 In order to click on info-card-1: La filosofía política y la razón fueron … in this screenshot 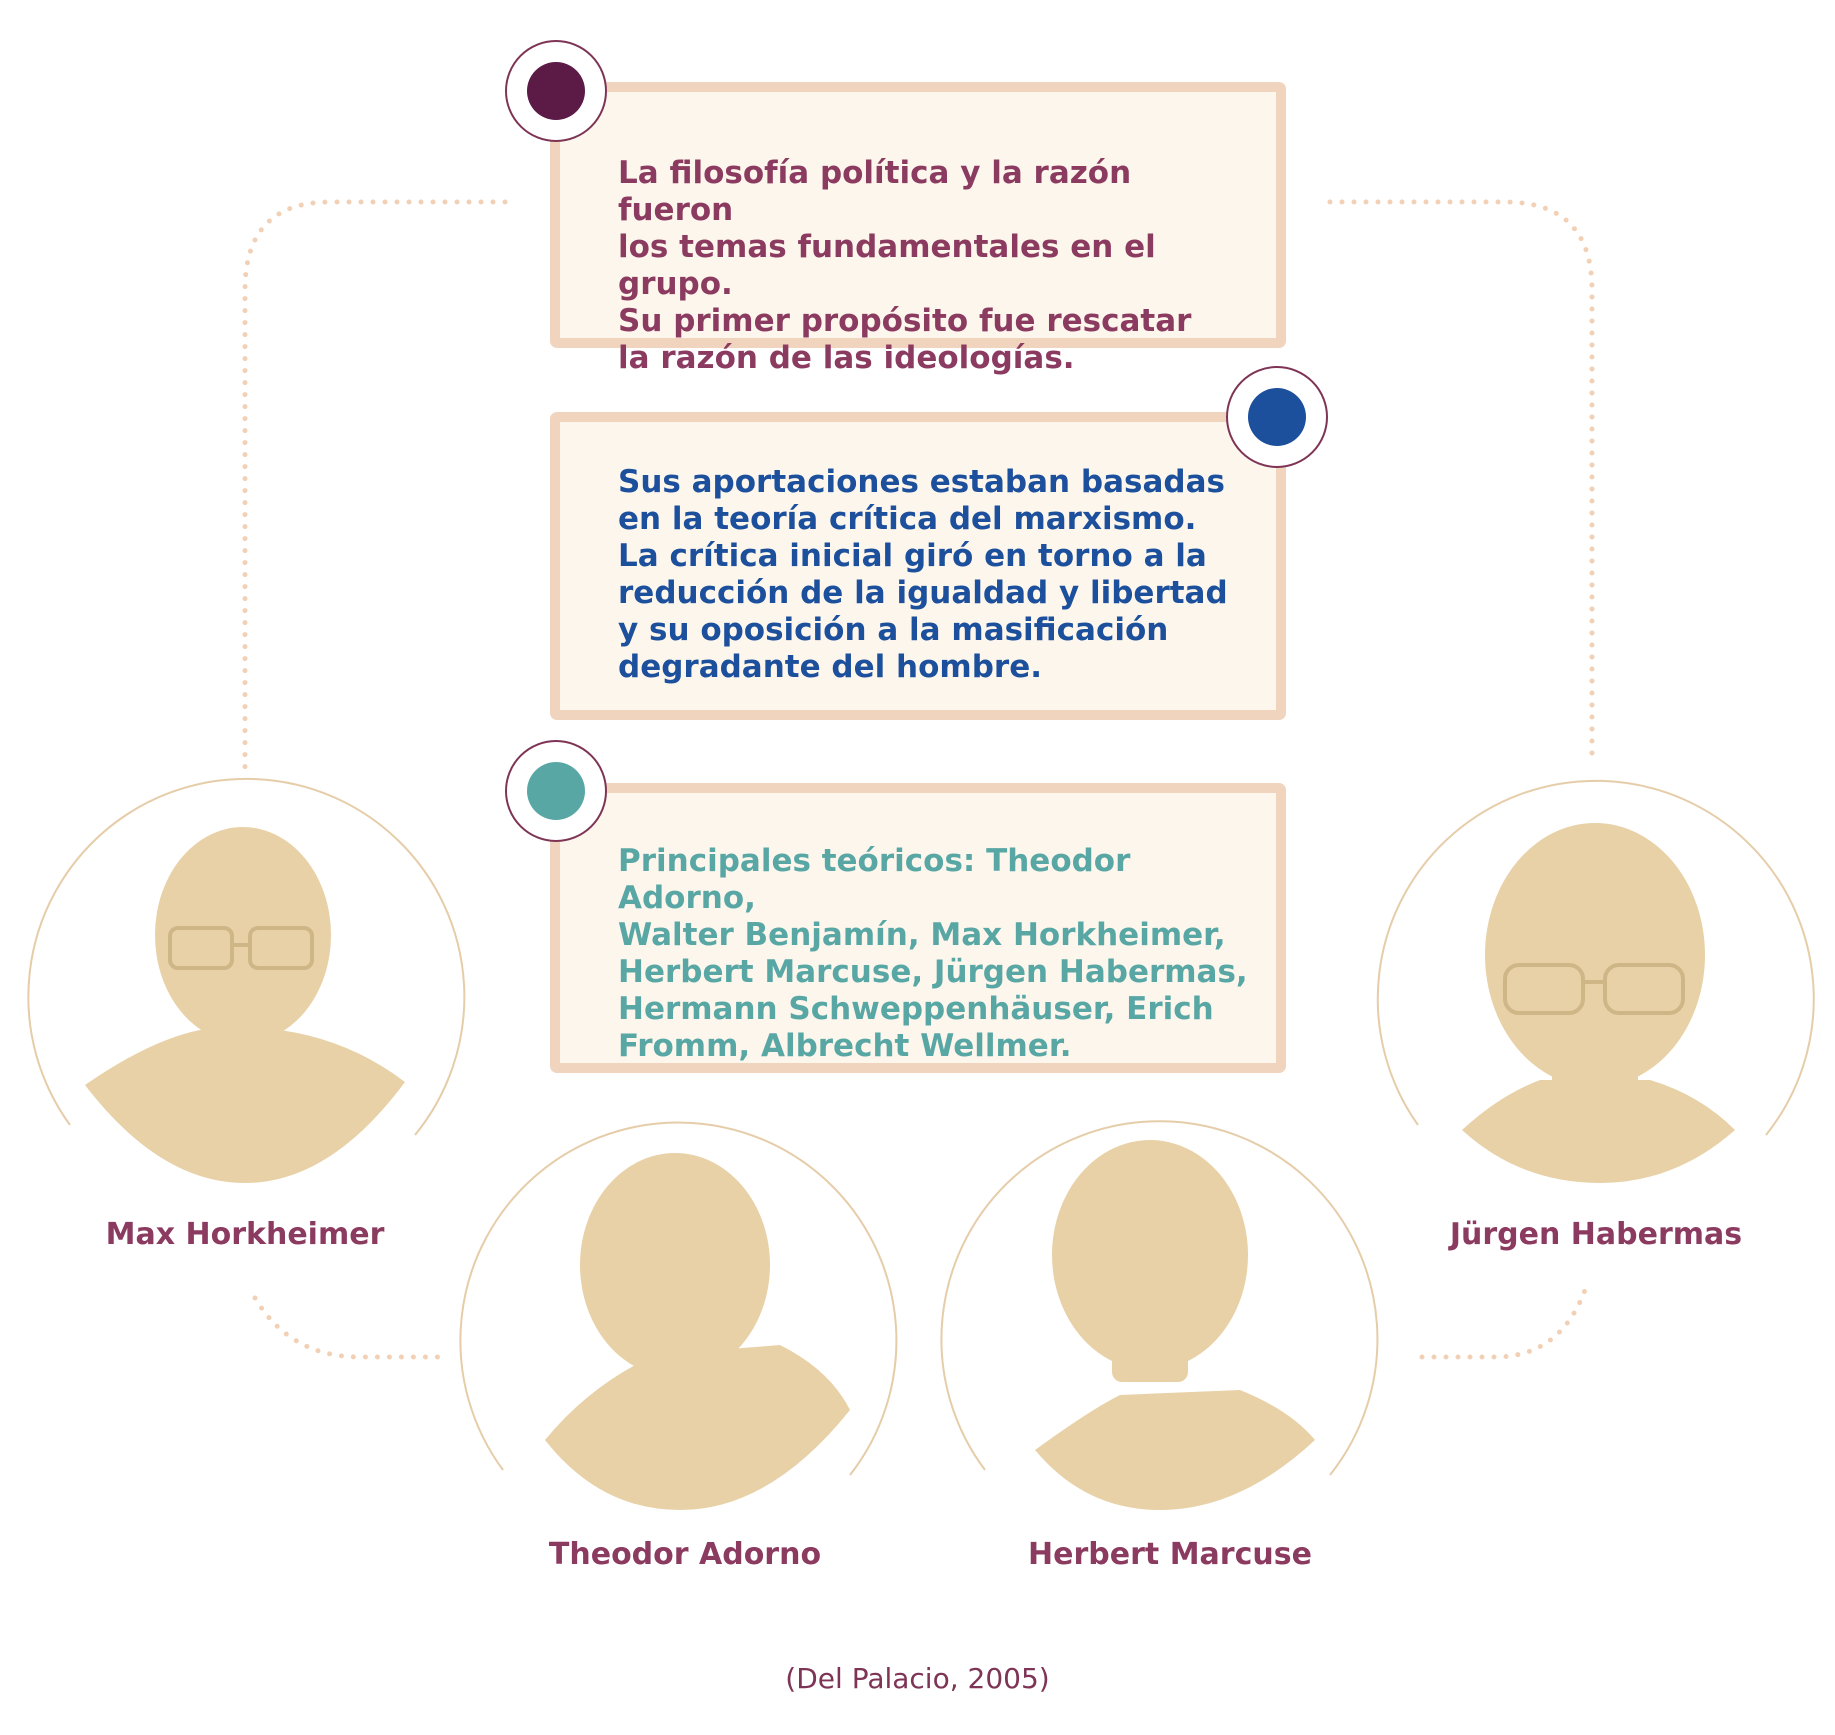, I will do `click(918, 229)`.